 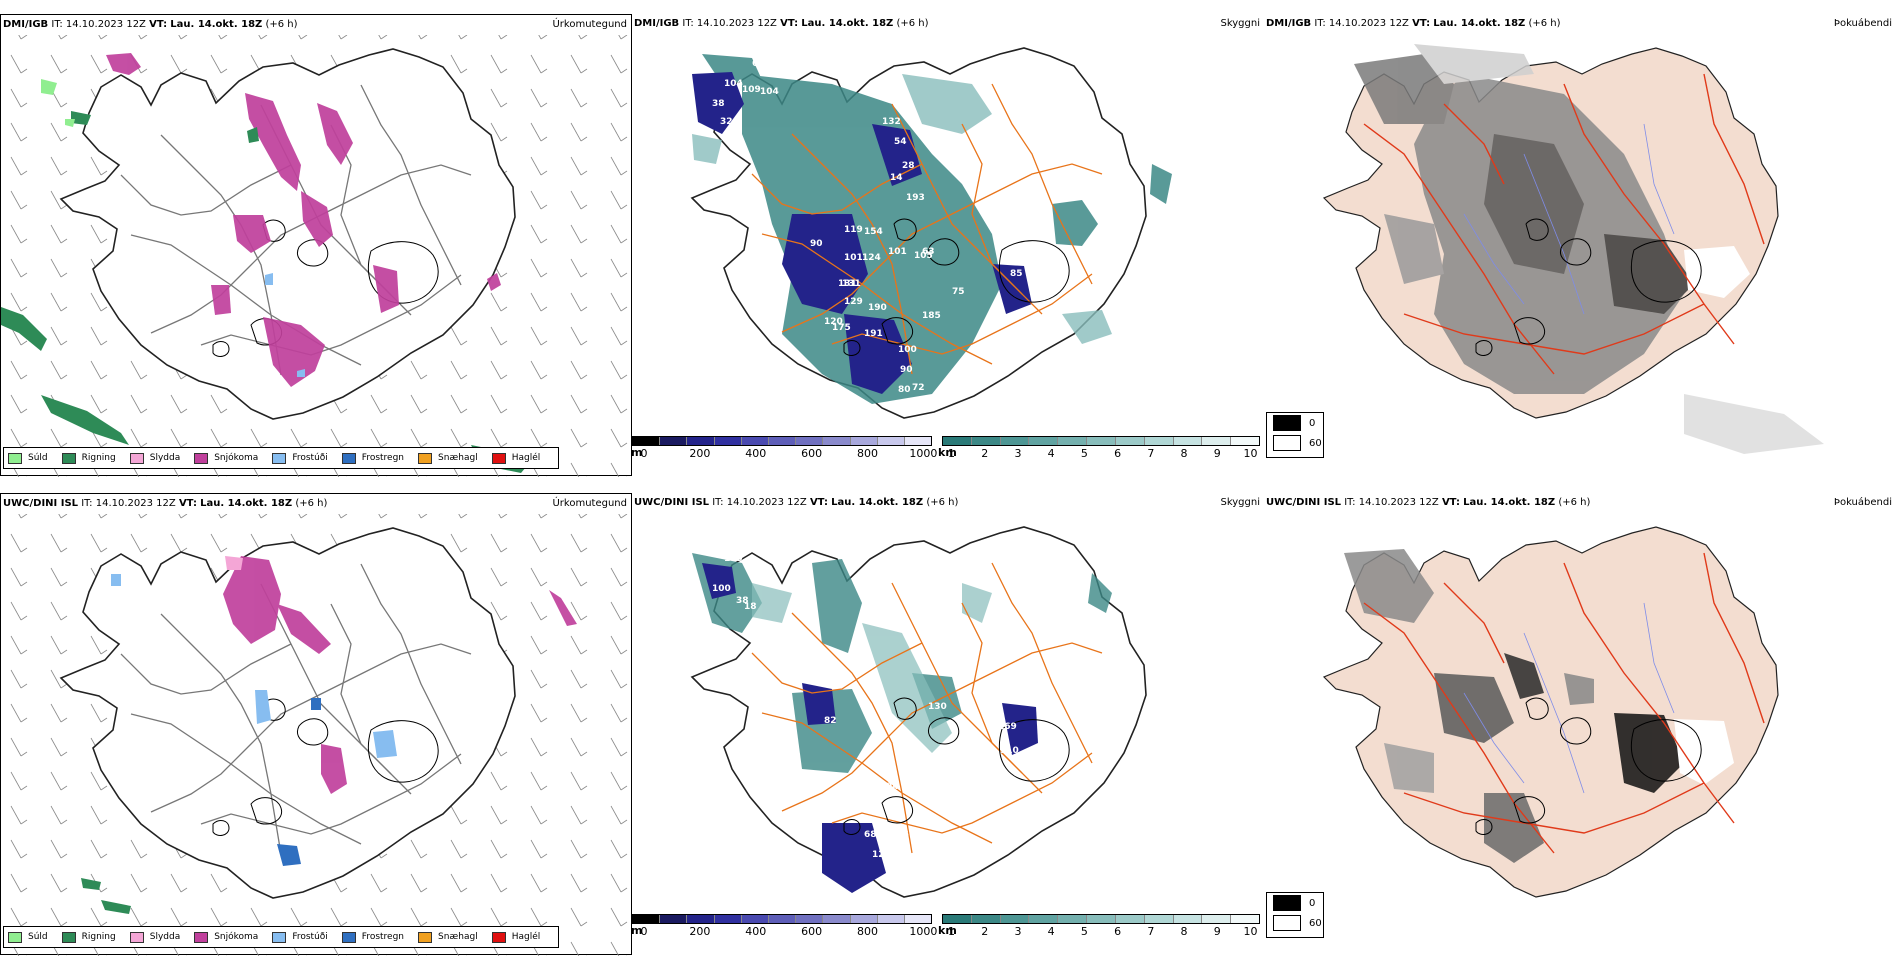 What do you see at coordinates (1217, 453) in the screenshot?
I see `colorbar-tick-label: 9` at bounding box center [1217, 453].